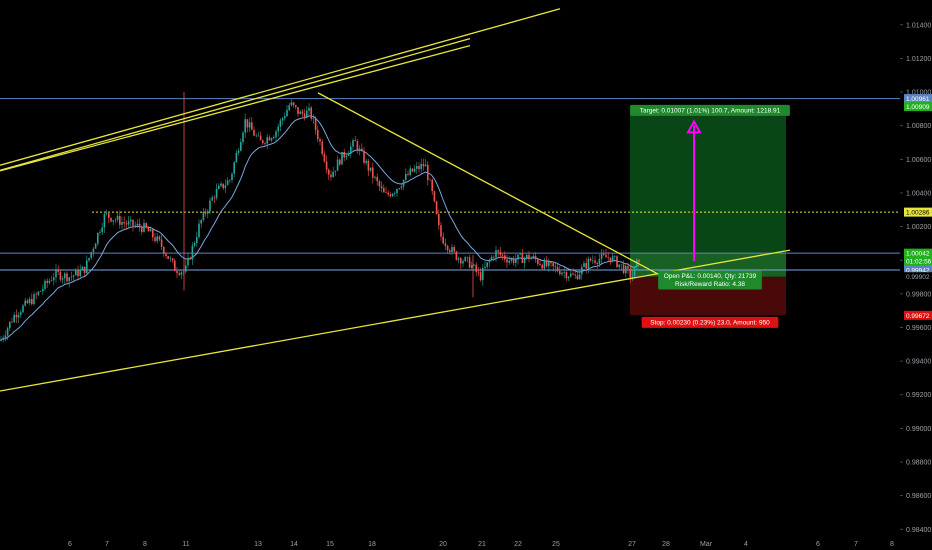 This screenshot has height=550, width=932. What do you see at coordinates (918, 328) in the screenshot?
I see `y-tick-label-9: 0.99600` at bounding box center [918, 328].